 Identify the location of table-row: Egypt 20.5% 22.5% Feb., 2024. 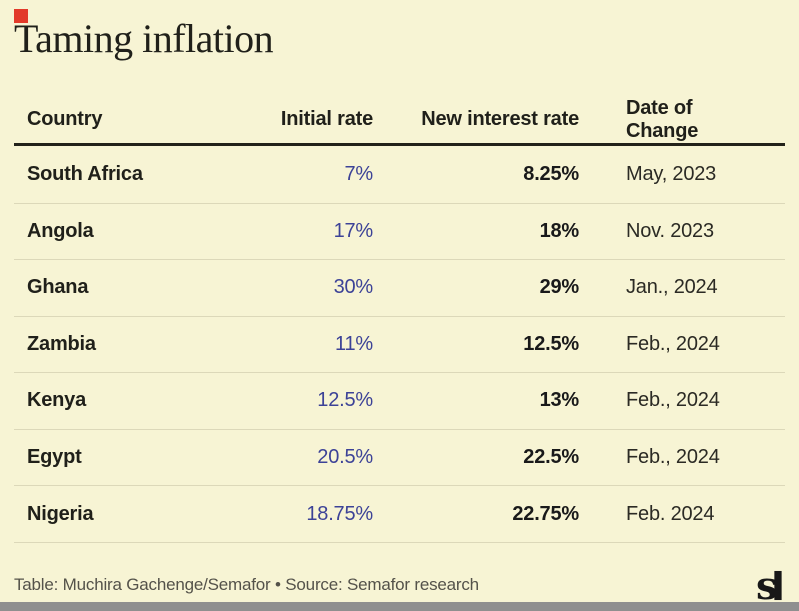
(399, 457).